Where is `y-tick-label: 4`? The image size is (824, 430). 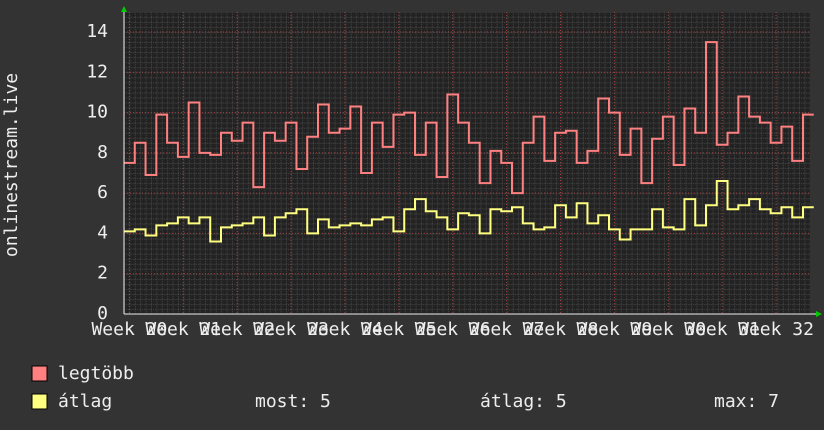
y-tick-label: 4 is located at coordinates (102, 232).